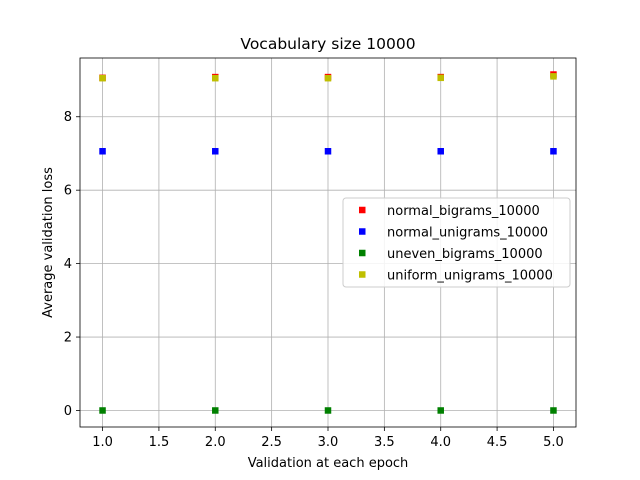 Image resolution: width=640 pixels, height=480 pixels. What do you see at coordinates (68, 338) in the screenshot?
I see `y-tick-label: 2` at bounding box center [68, 338].